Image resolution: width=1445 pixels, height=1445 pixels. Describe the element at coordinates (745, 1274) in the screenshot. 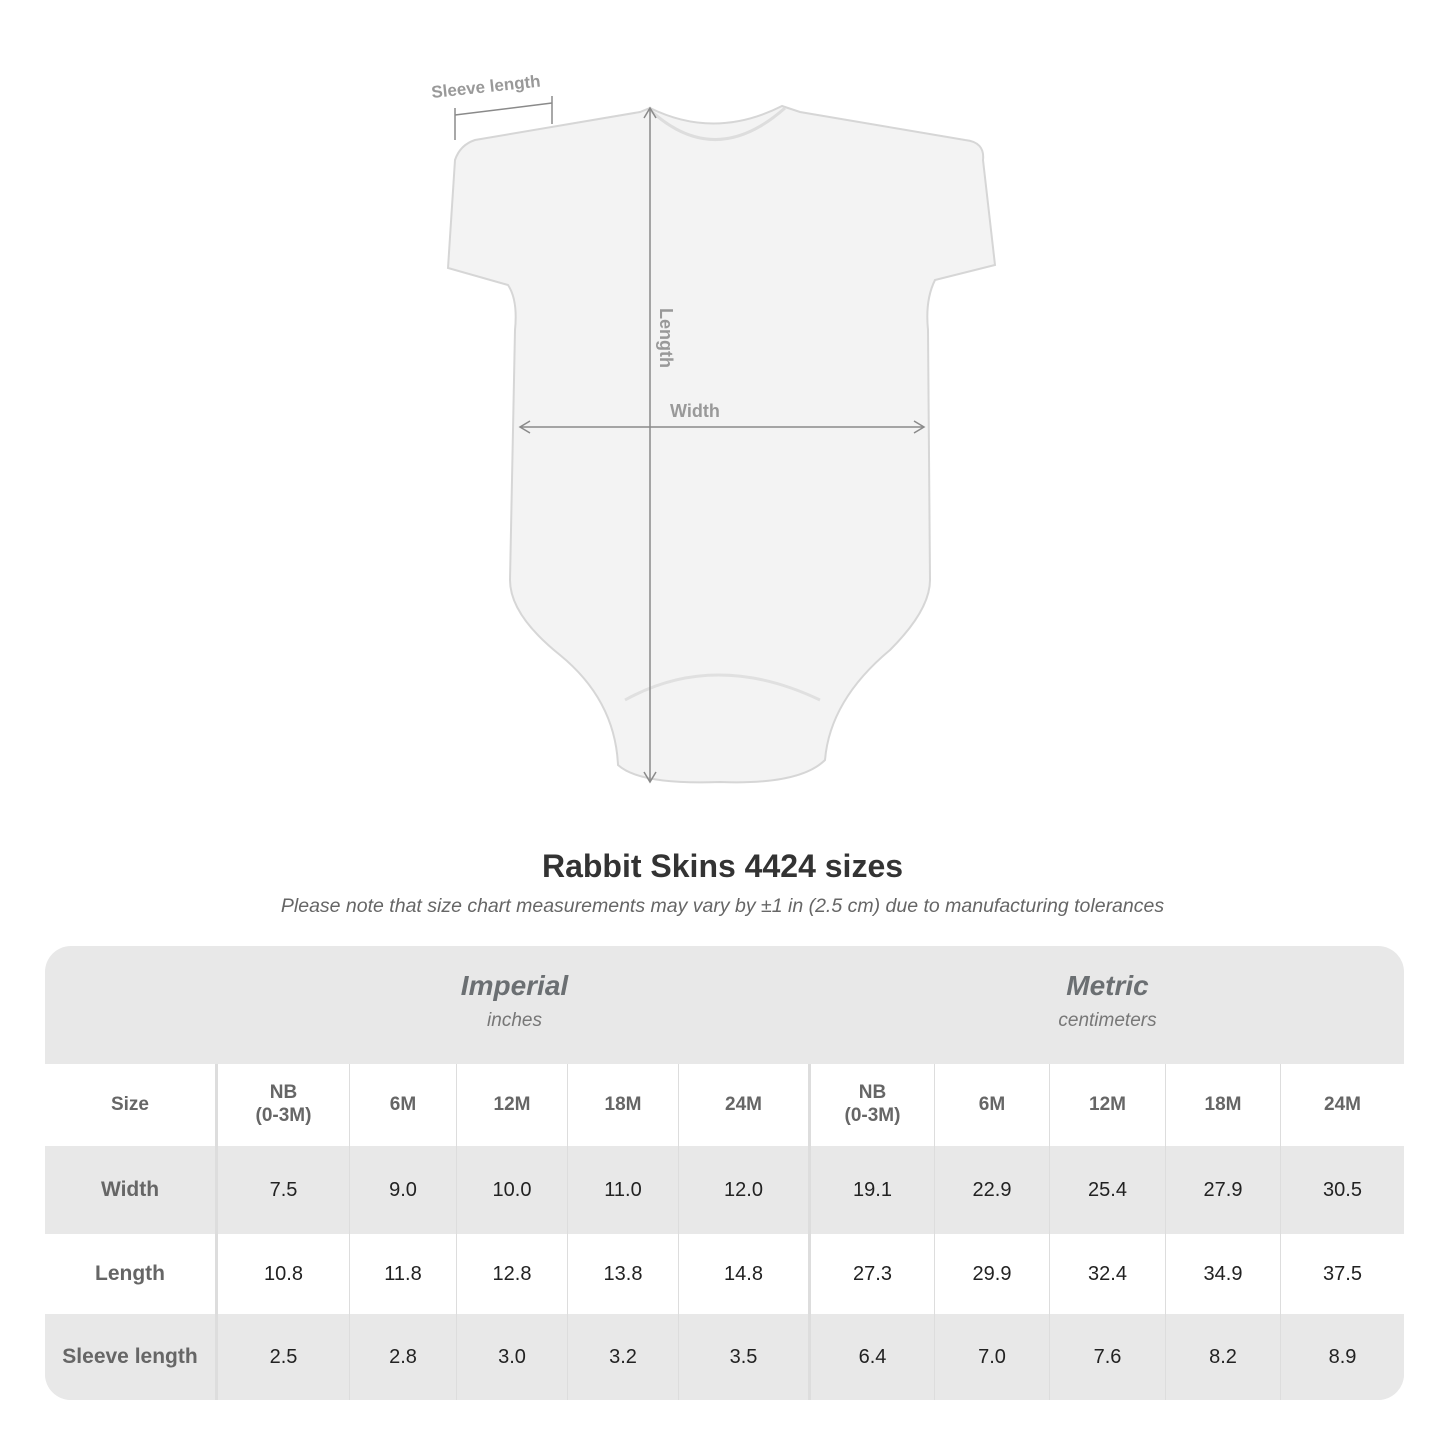

I see `imperial-value-cell: 14.8` at that location.